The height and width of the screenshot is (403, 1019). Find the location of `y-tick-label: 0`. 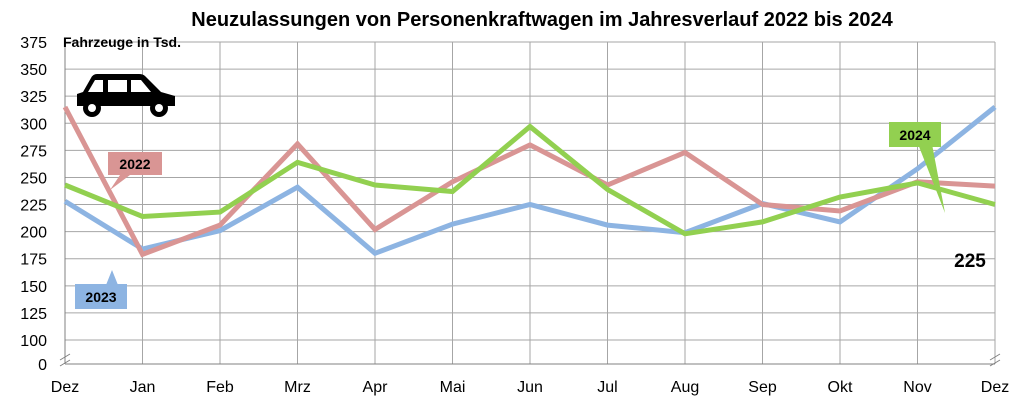

y-tick-label: 0 is located at coordinates (42, 365).